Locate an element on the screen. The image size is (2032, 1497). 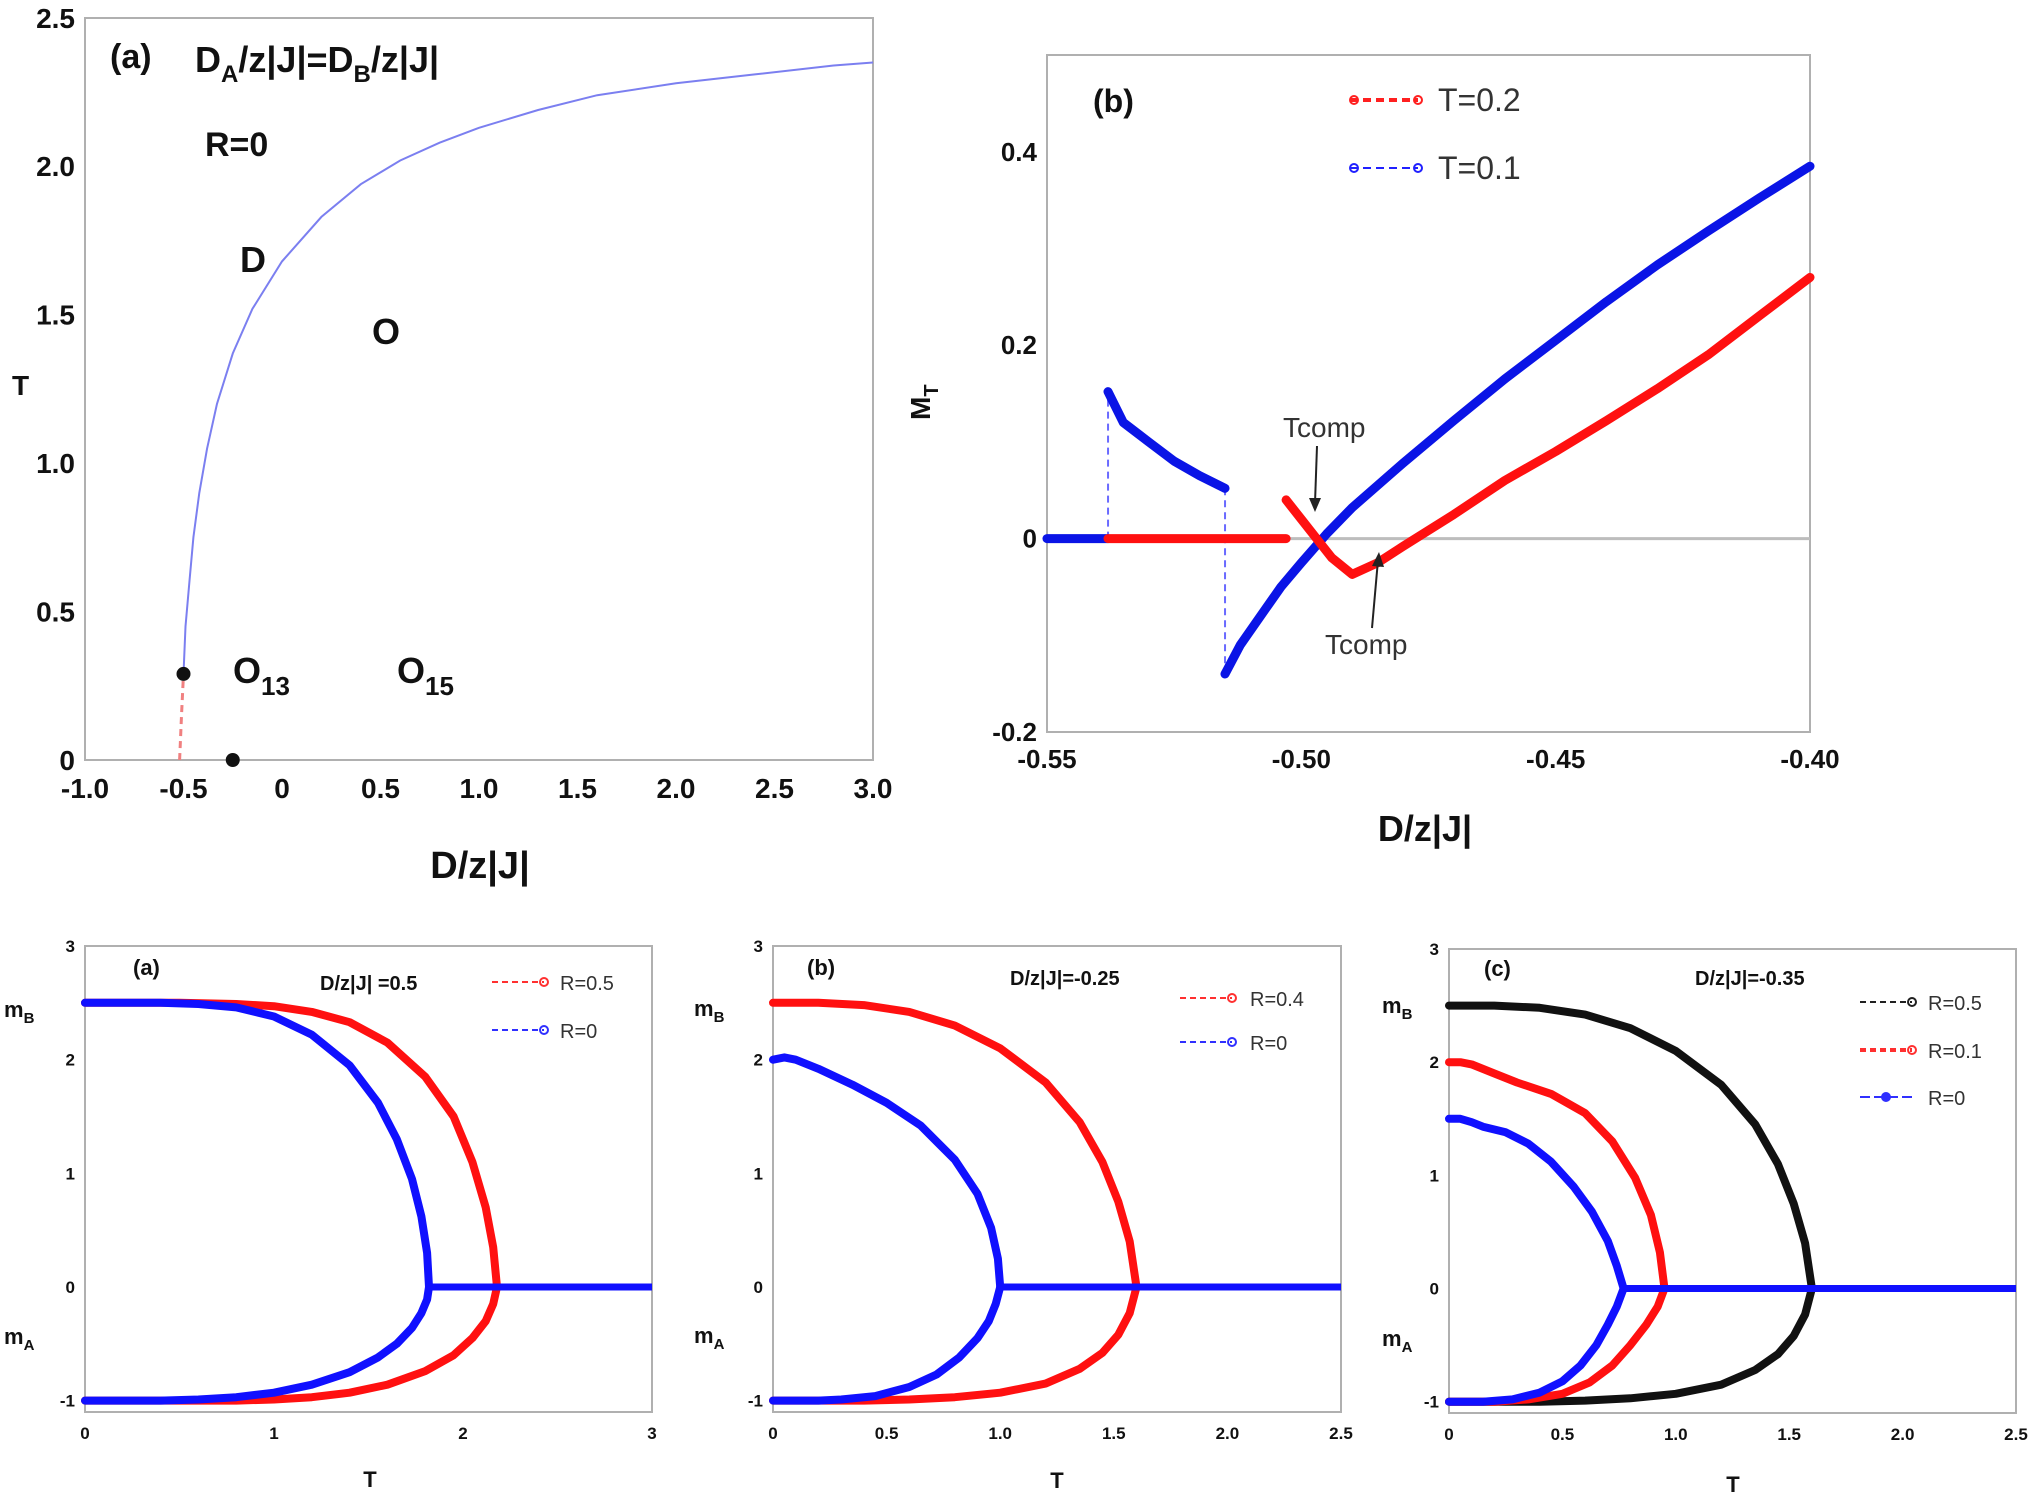
panel-c1-legend: R=0.5 R=0 is located at coordinates (553, 1008).